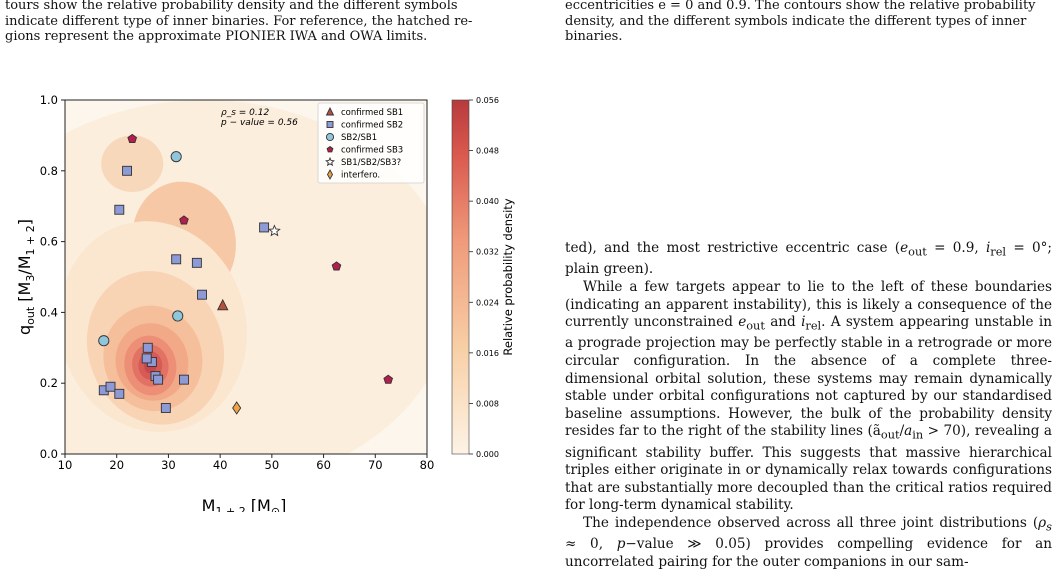  What do you see at coordinates (487, 201) in the screenshot?
I see `colorbar-tick-label: 0.040` at bounding box center [487, 201].